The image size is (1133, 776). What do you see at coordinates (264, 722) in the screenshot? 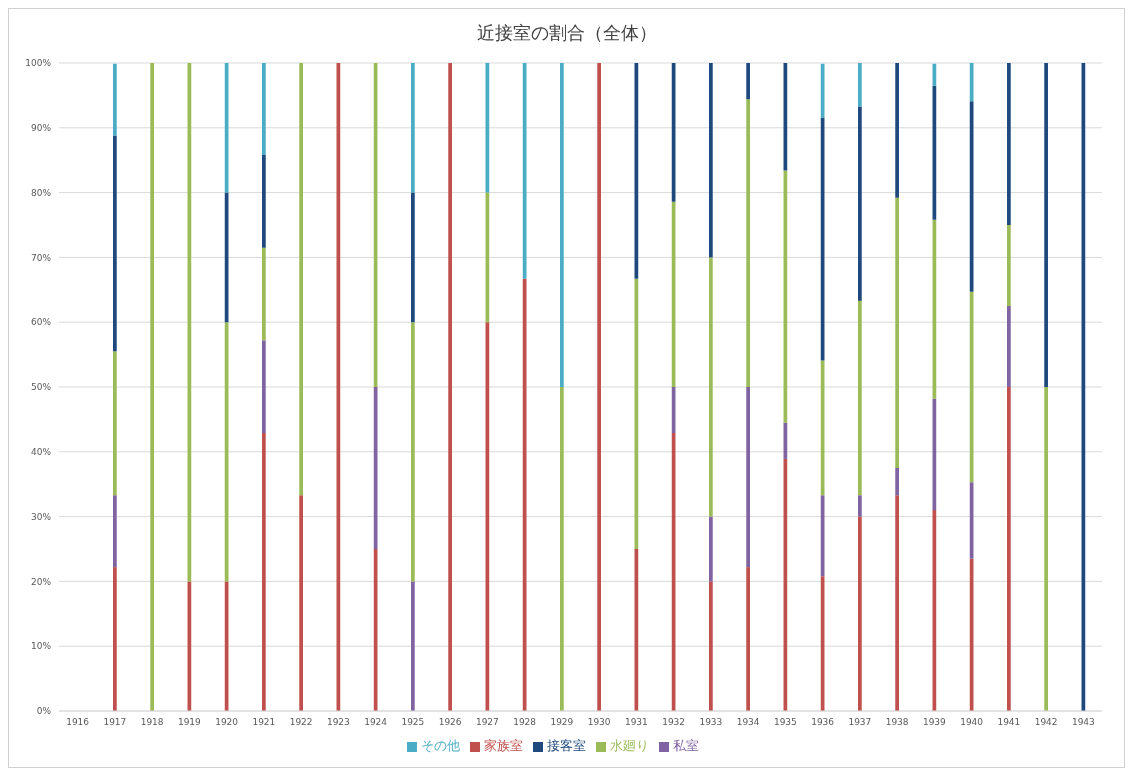
I see `x-tick-label: 1921` at bounding box center [264, 722].